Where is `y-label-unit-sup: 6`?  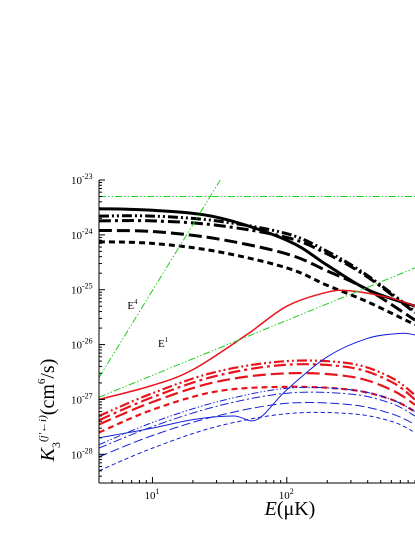
y-label-unit-sup: 6 is located at coordinates (42, 381).